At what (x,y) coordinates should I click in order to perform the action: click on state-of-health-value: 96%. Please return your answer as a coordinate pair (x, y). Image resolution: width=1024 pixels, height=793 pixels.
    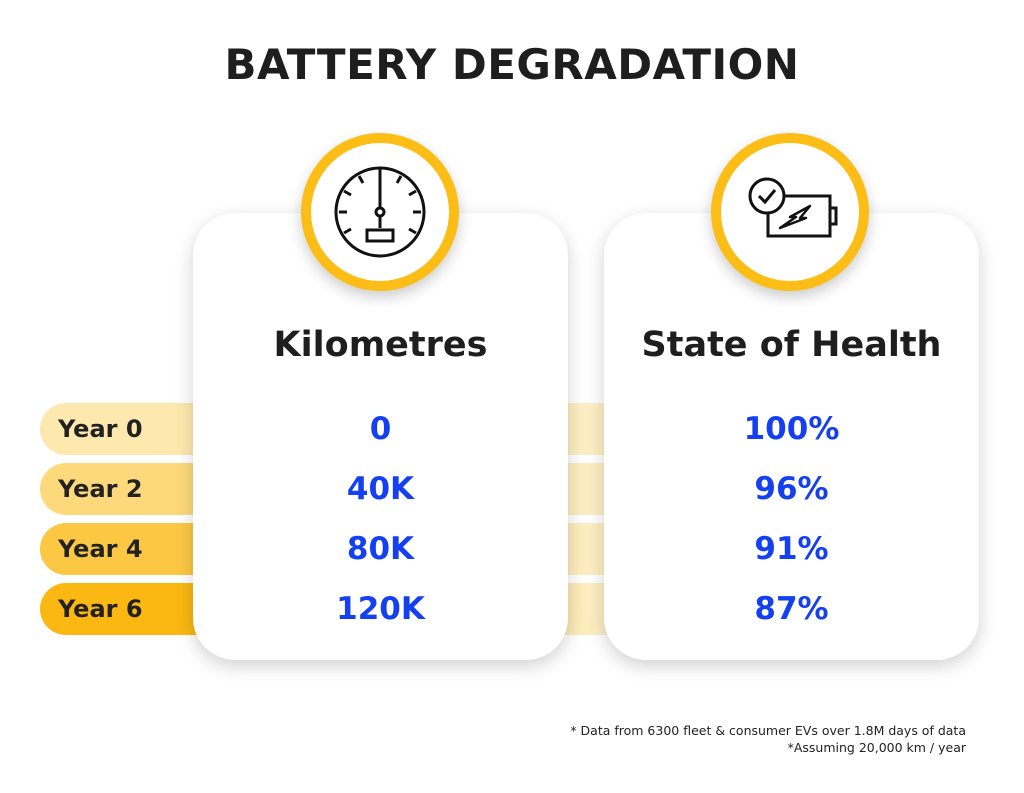
    Looking at the image, I should click on (791, 489).